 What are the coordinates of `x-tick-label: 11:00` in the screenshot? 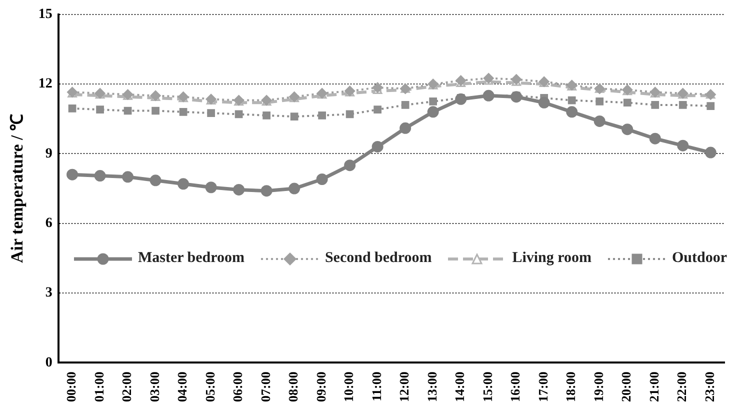 It's located at (376, 387).